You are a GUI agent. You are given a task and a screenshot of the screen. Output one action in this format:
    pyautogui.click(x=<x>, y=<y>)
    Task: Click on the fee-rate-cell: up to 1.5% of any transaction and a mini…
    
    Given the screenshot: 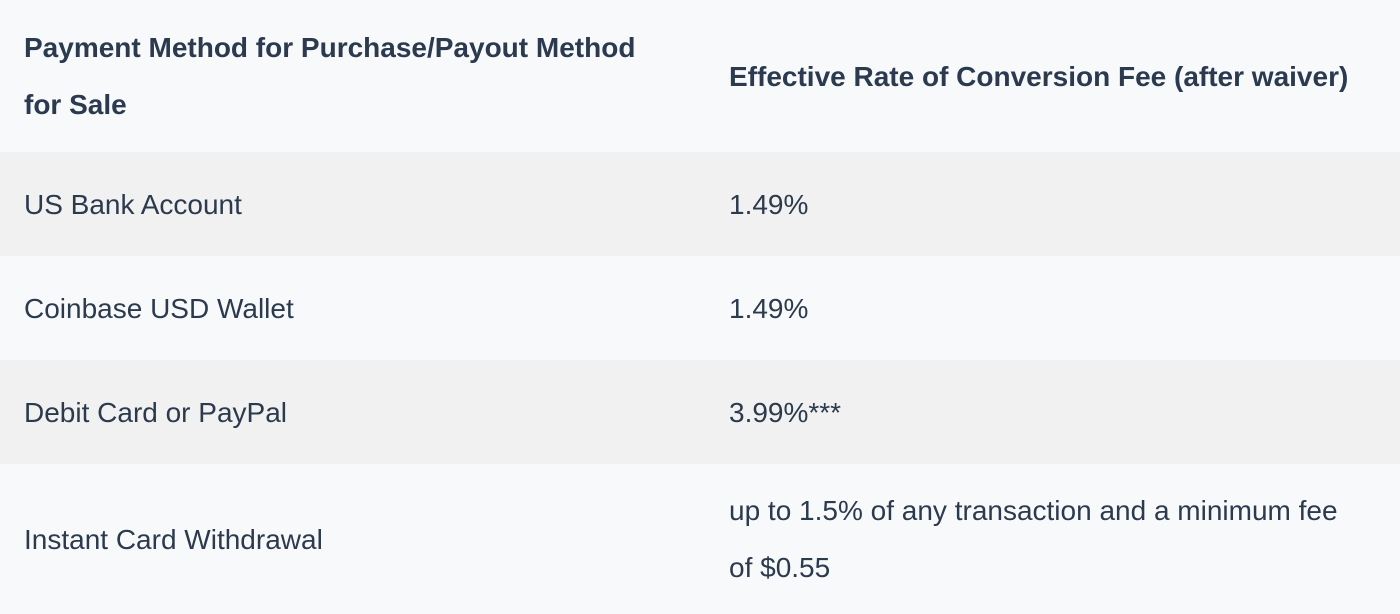 What is the action you would take?
    pyautogui.click(x=1052, y=539)
    